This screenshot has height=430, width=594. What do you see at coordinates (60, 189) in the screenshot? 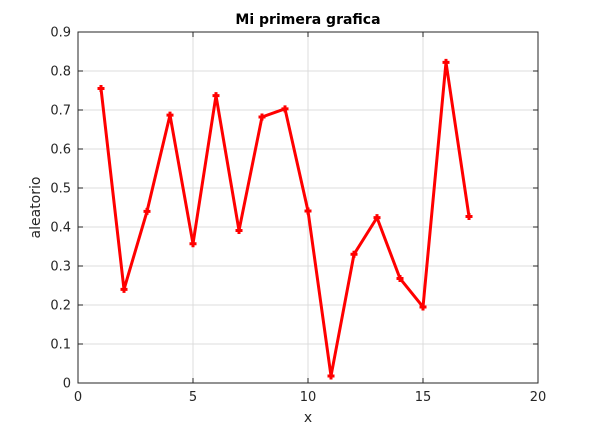
I see `y-tick-label: 0.5` at bounding box center [60, 189].